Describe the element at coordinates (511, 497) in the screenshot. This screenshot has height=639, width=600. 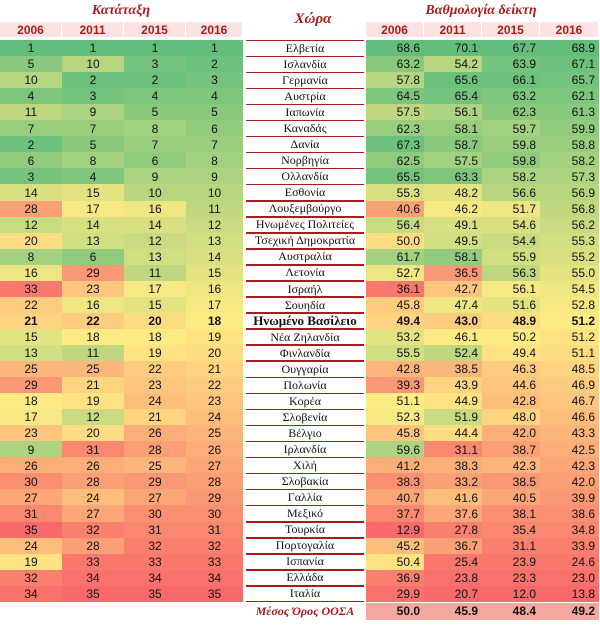
I see `score-cell: 40.5` at that location.